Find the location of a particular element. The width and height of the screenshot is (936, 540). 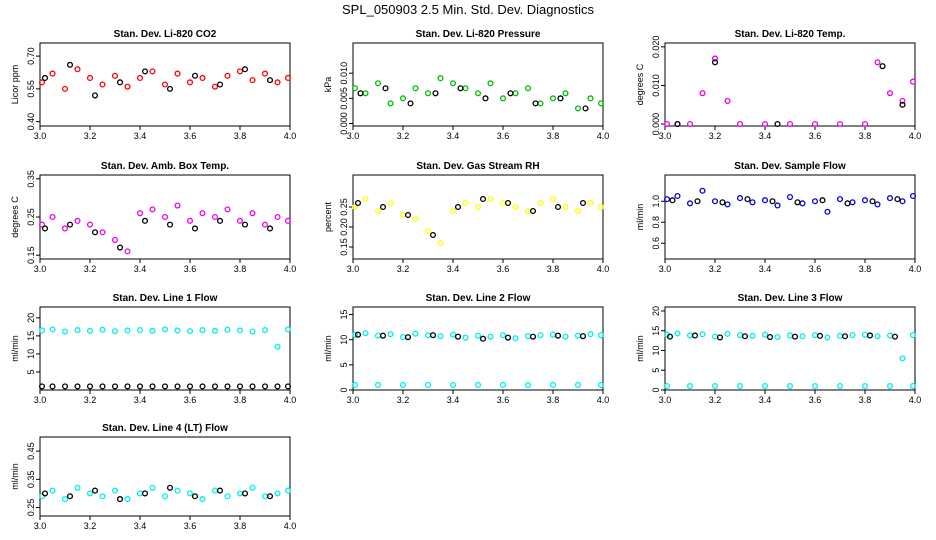

chart-9-x-tick-label: 4.0 is located at coordinates (915, 400).